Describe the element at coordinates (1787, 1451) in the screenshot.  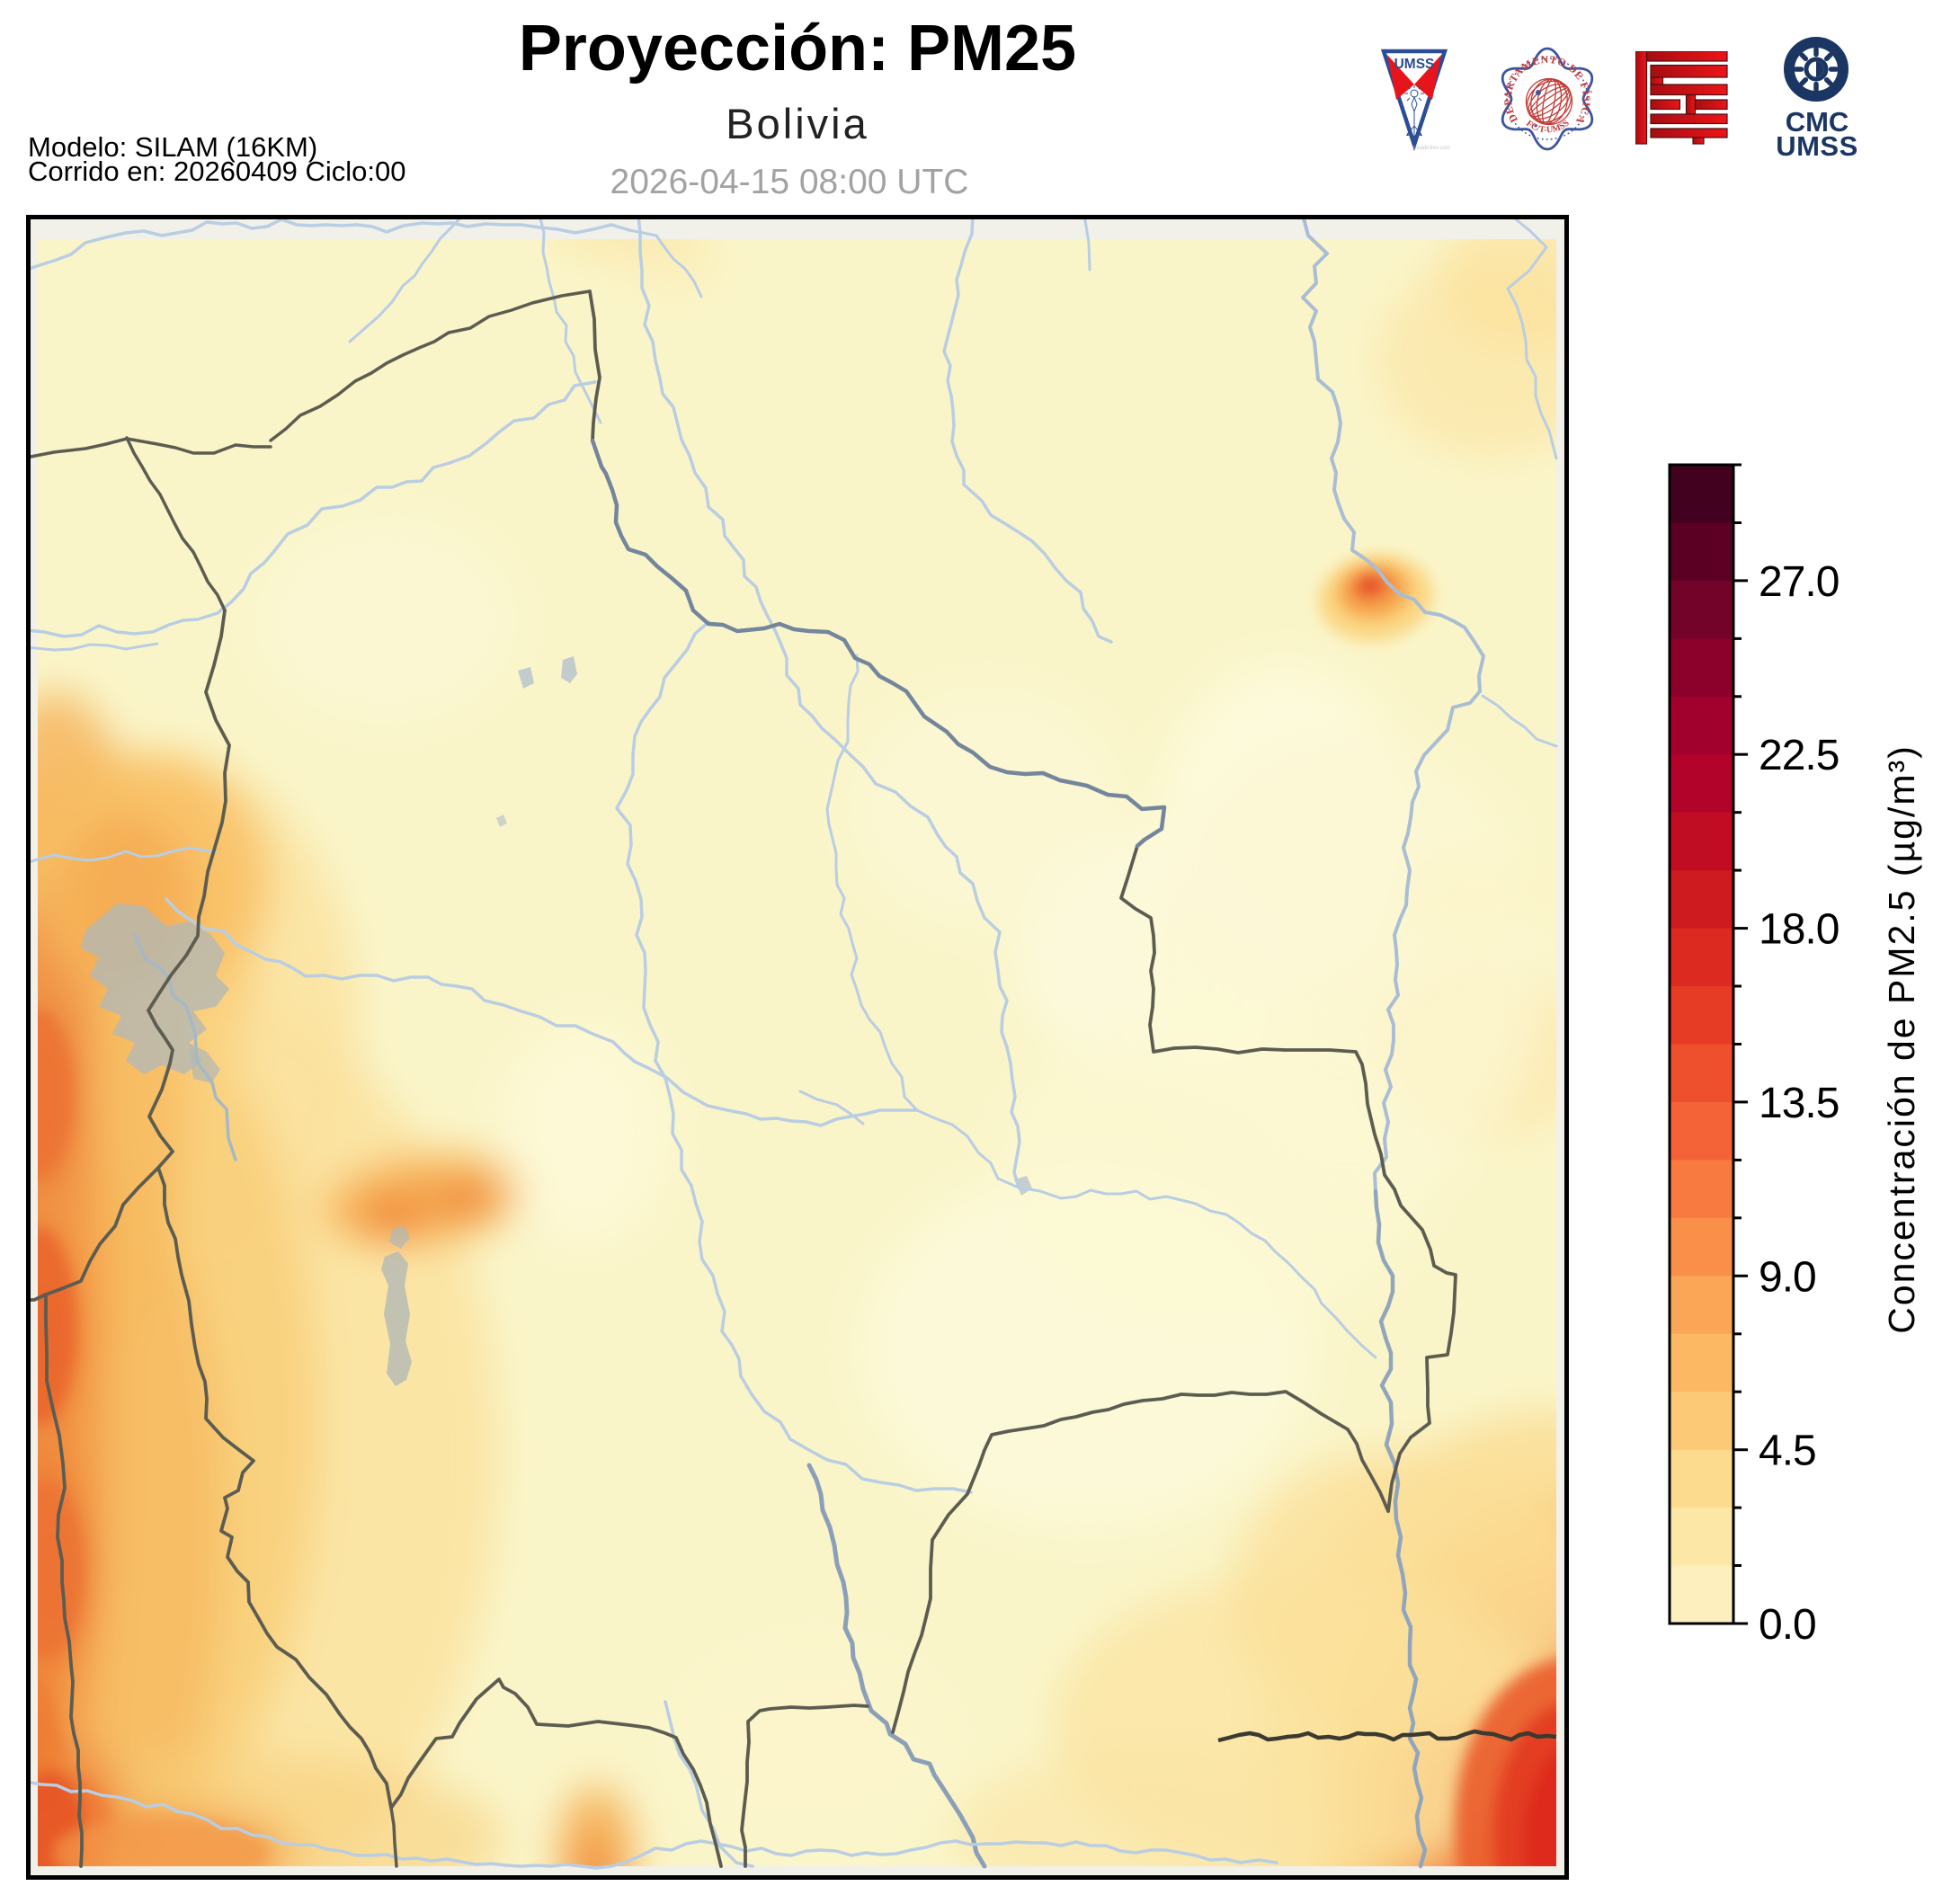
I see `svg-text: 4.5` at that location.